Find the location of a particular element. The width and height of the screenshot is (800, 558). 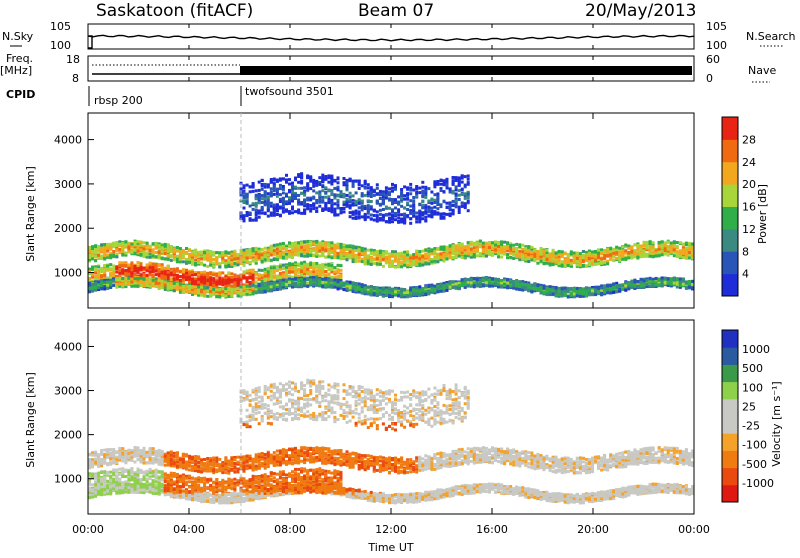

nsky-tick-bottom: 100 is located at coordinates (60, 45).